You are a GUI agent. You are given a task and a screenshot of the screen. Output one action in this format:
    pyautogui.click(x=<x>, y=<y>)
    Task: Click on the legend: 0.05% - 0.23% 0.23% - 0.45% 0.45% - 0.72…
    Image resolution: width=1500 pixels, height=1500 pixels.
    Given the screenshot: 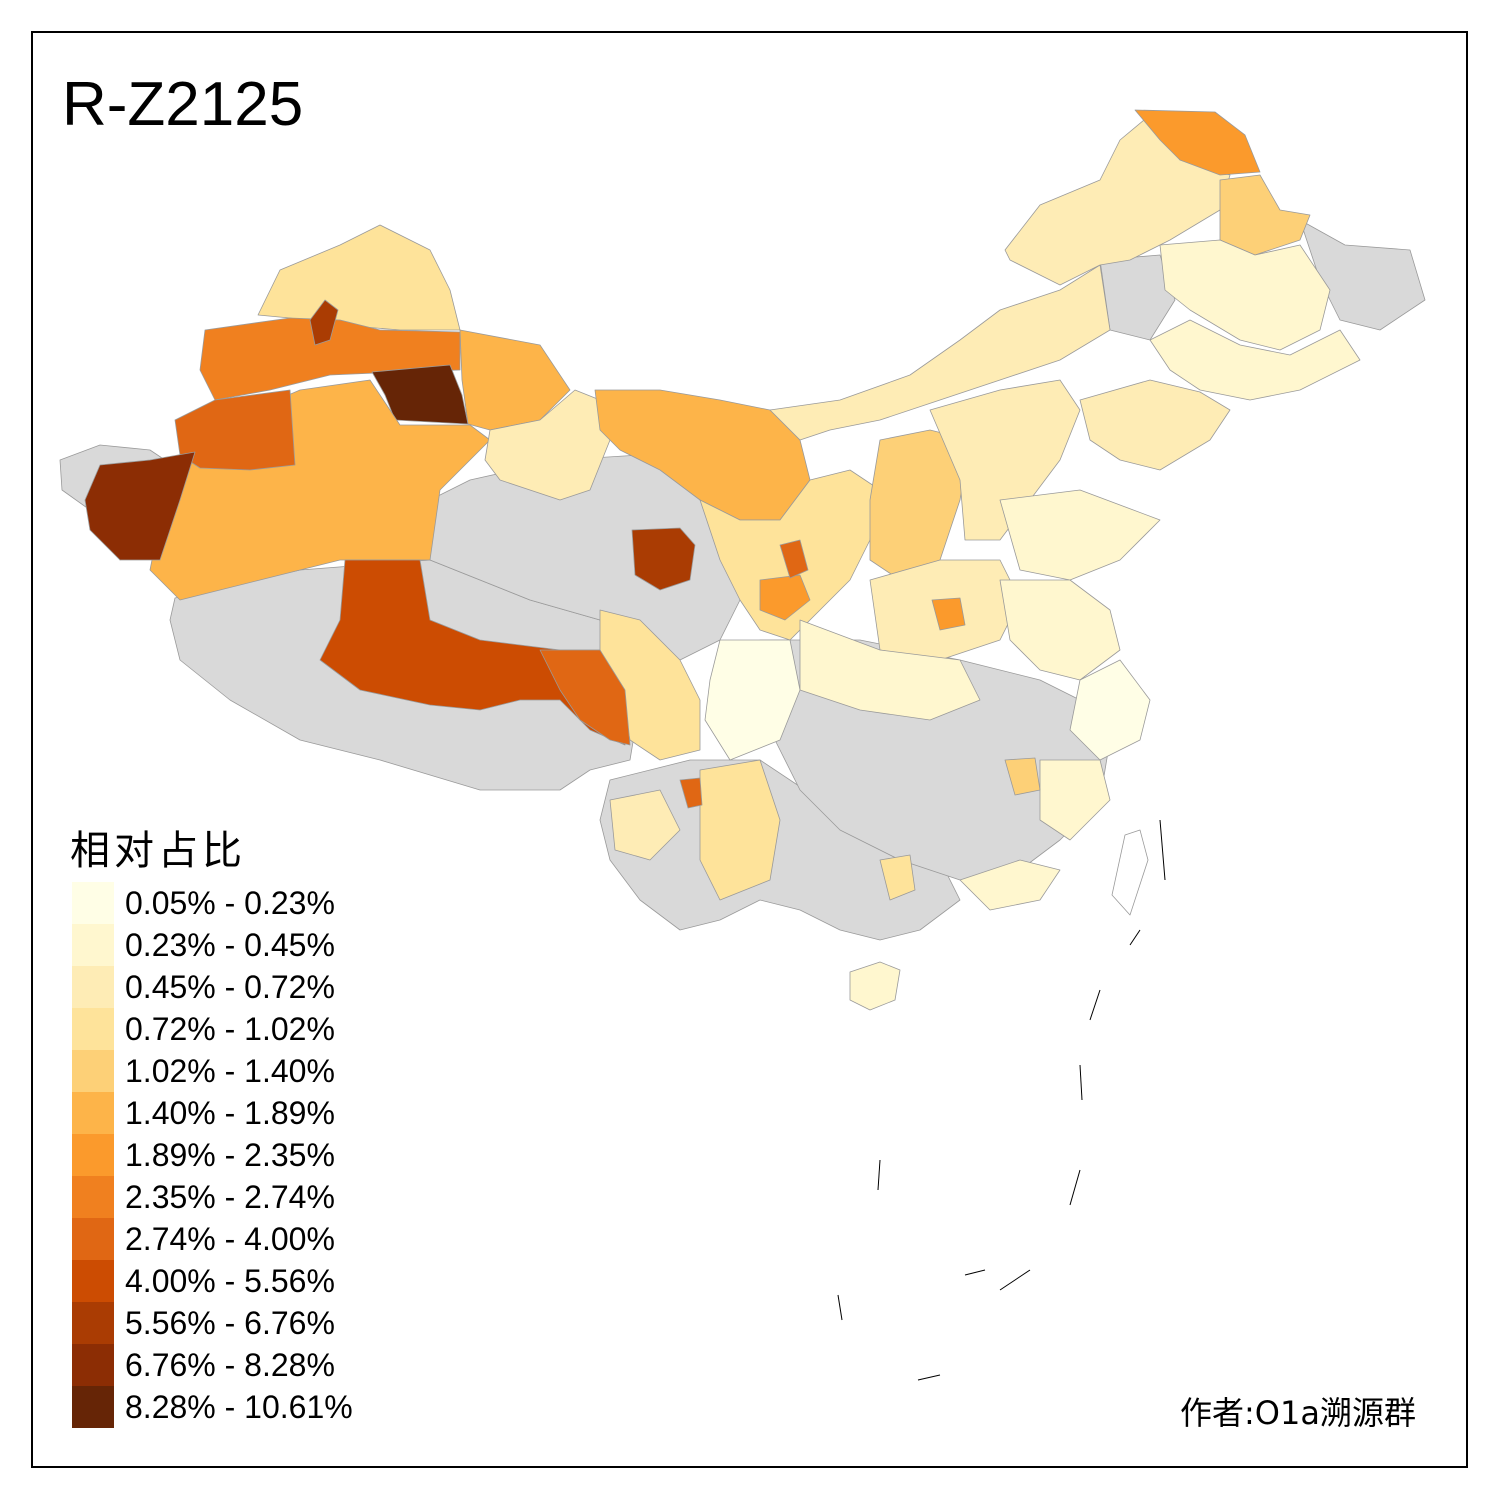 What is the action you would take?
    pyautogui.click(x=212, y=1155)
    